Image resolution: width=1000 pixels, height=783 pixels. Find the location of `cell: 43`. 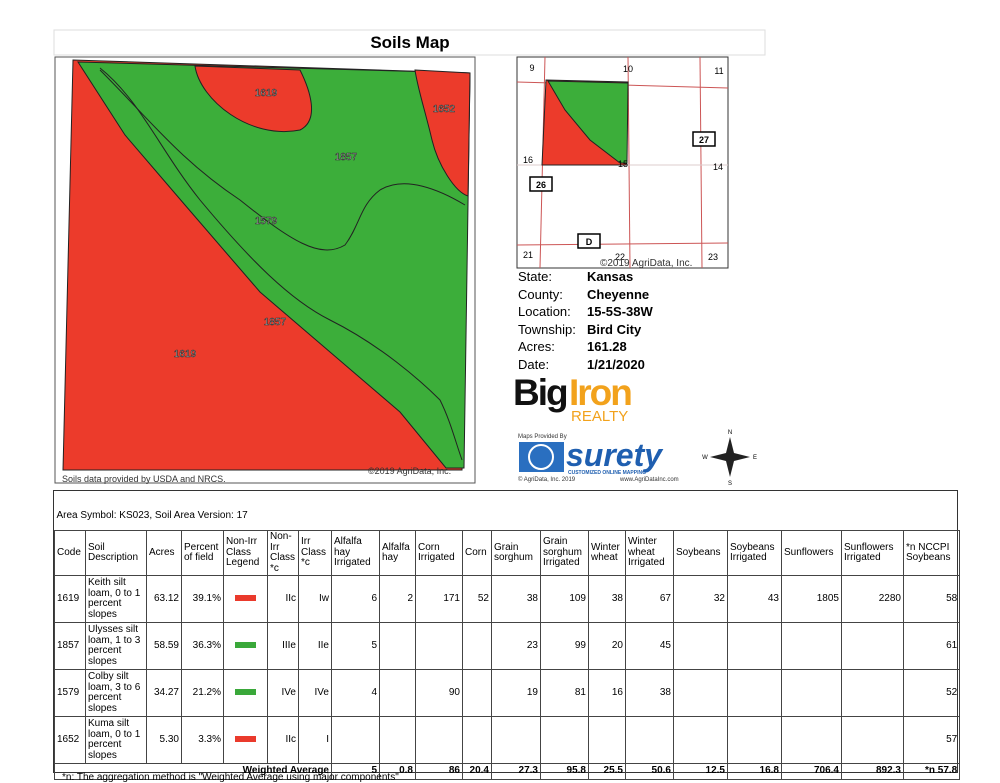

cell: 43 is located at coordinates (754, 599).